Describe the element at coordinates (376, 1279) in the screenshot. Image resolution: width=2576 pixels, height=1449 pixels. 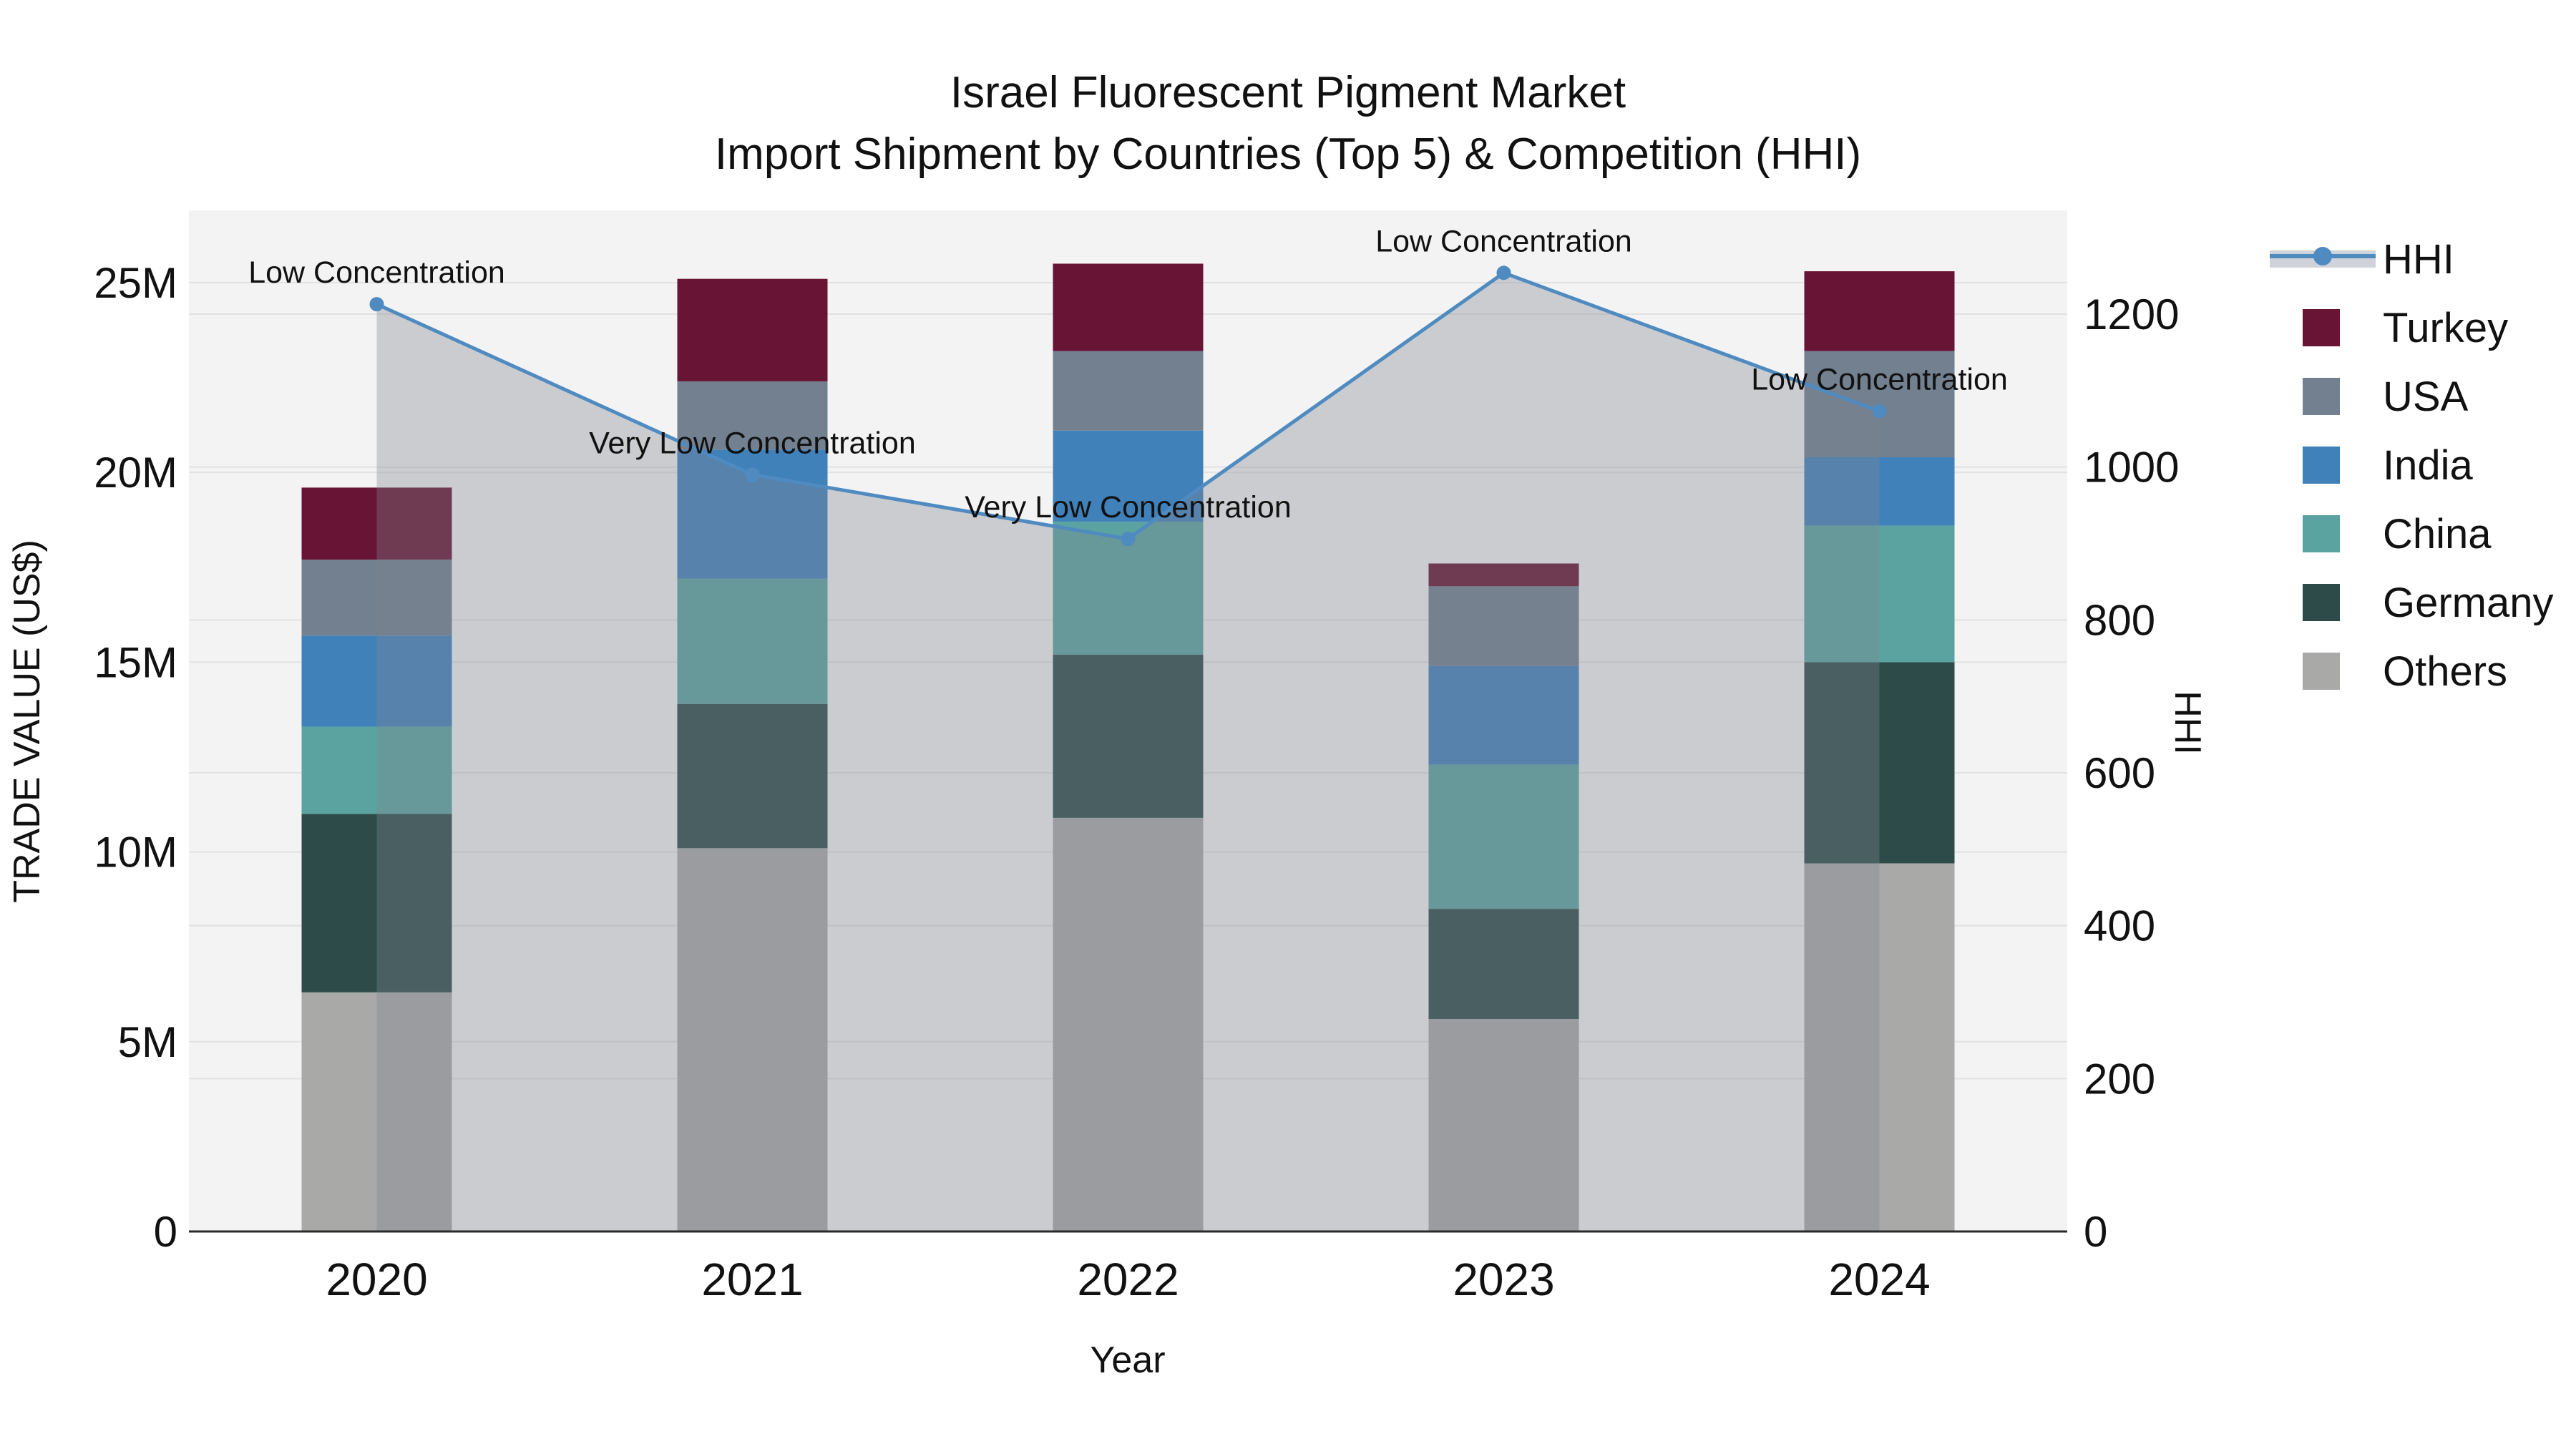
I see `x-tick-2020: 2020` at that location.